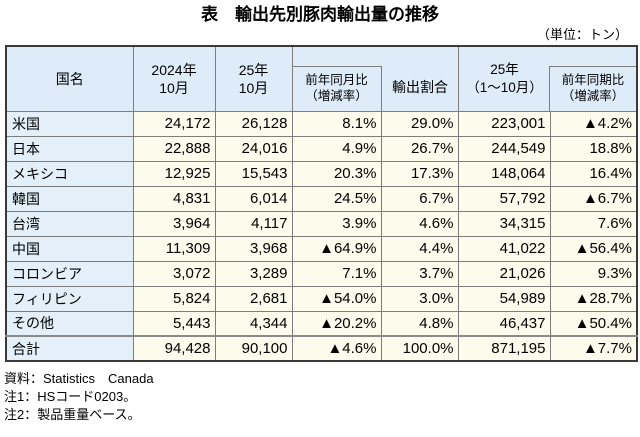  What do you see at coordinates (69, 273) in the screenshot?
I see `cell-country: コロンビア` at bounding box center [69, 273].